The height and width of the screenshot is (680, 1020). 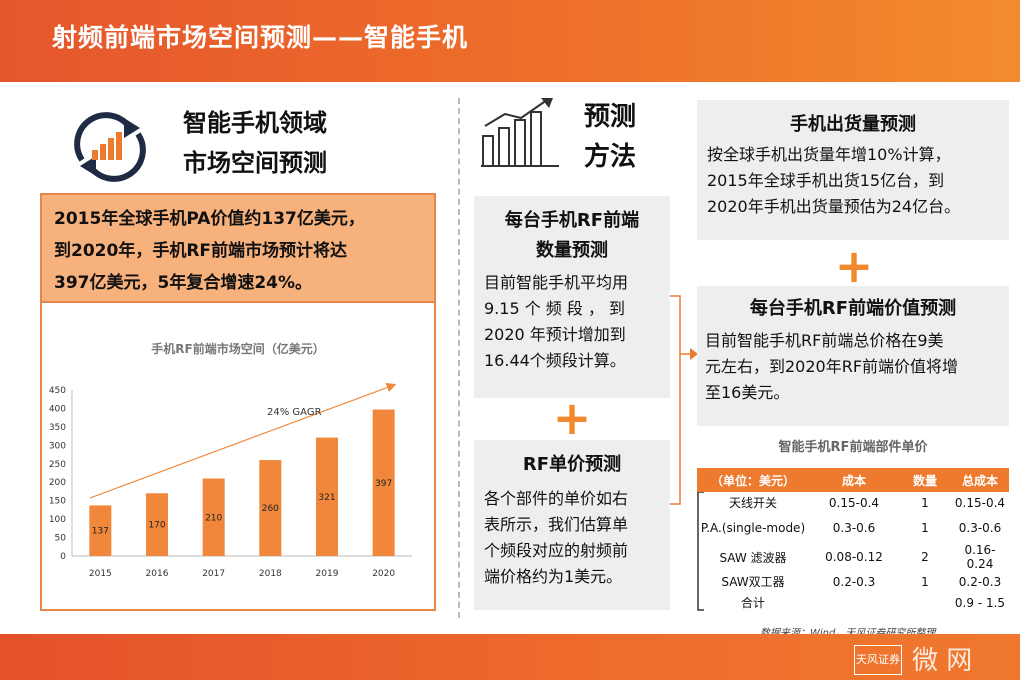 I want to click on table-cell: 天线开关, so click(x=752, y=503).